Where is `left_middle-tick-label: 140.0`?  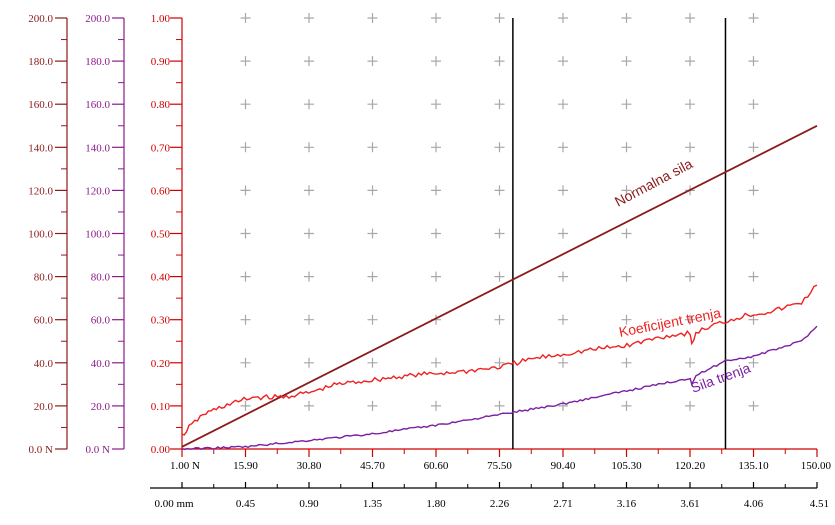 left_middle-tick-label: 140.0 is located at coordinates (97, 148).